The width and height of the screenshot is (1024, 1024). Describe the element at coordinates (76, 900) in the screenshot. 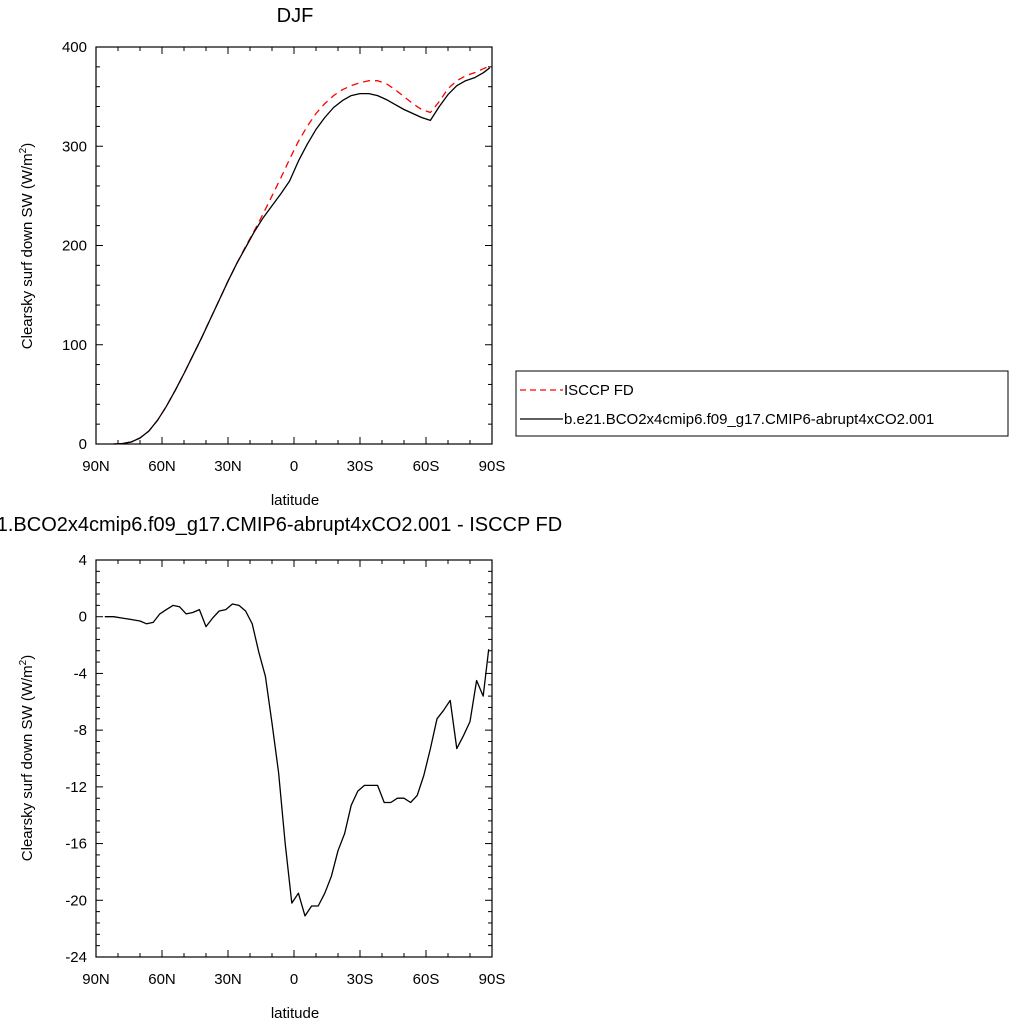

I see `y-tick-label: -20` at that location.